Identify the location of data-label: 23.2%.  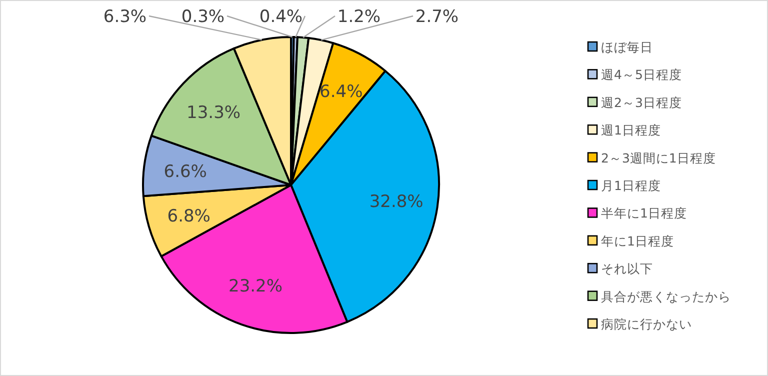
(255, 286).